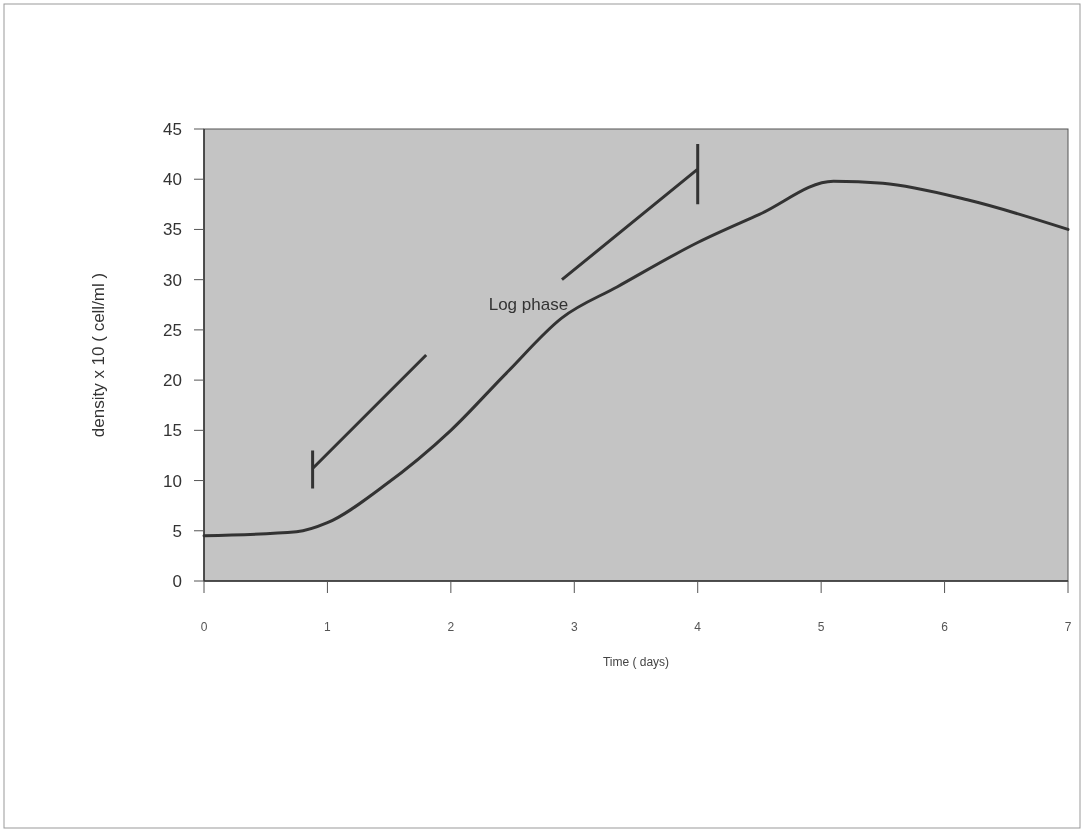 The width and height of the screenshot is (1090, 832). What do you see at coordinates (172, 180) in the screenshot?
I see `y-tick-label: 40` at bounding box center [172, 180].